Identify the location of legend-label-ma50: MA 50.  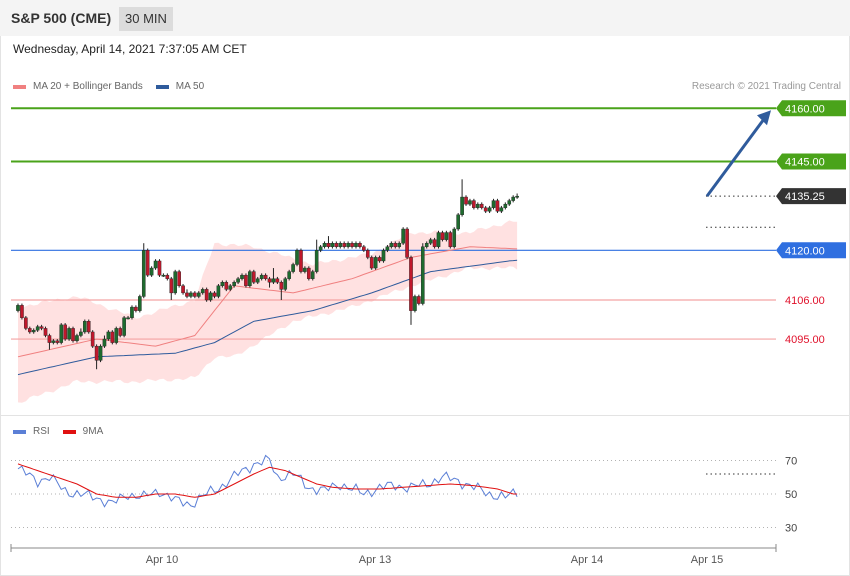
(190, 86).